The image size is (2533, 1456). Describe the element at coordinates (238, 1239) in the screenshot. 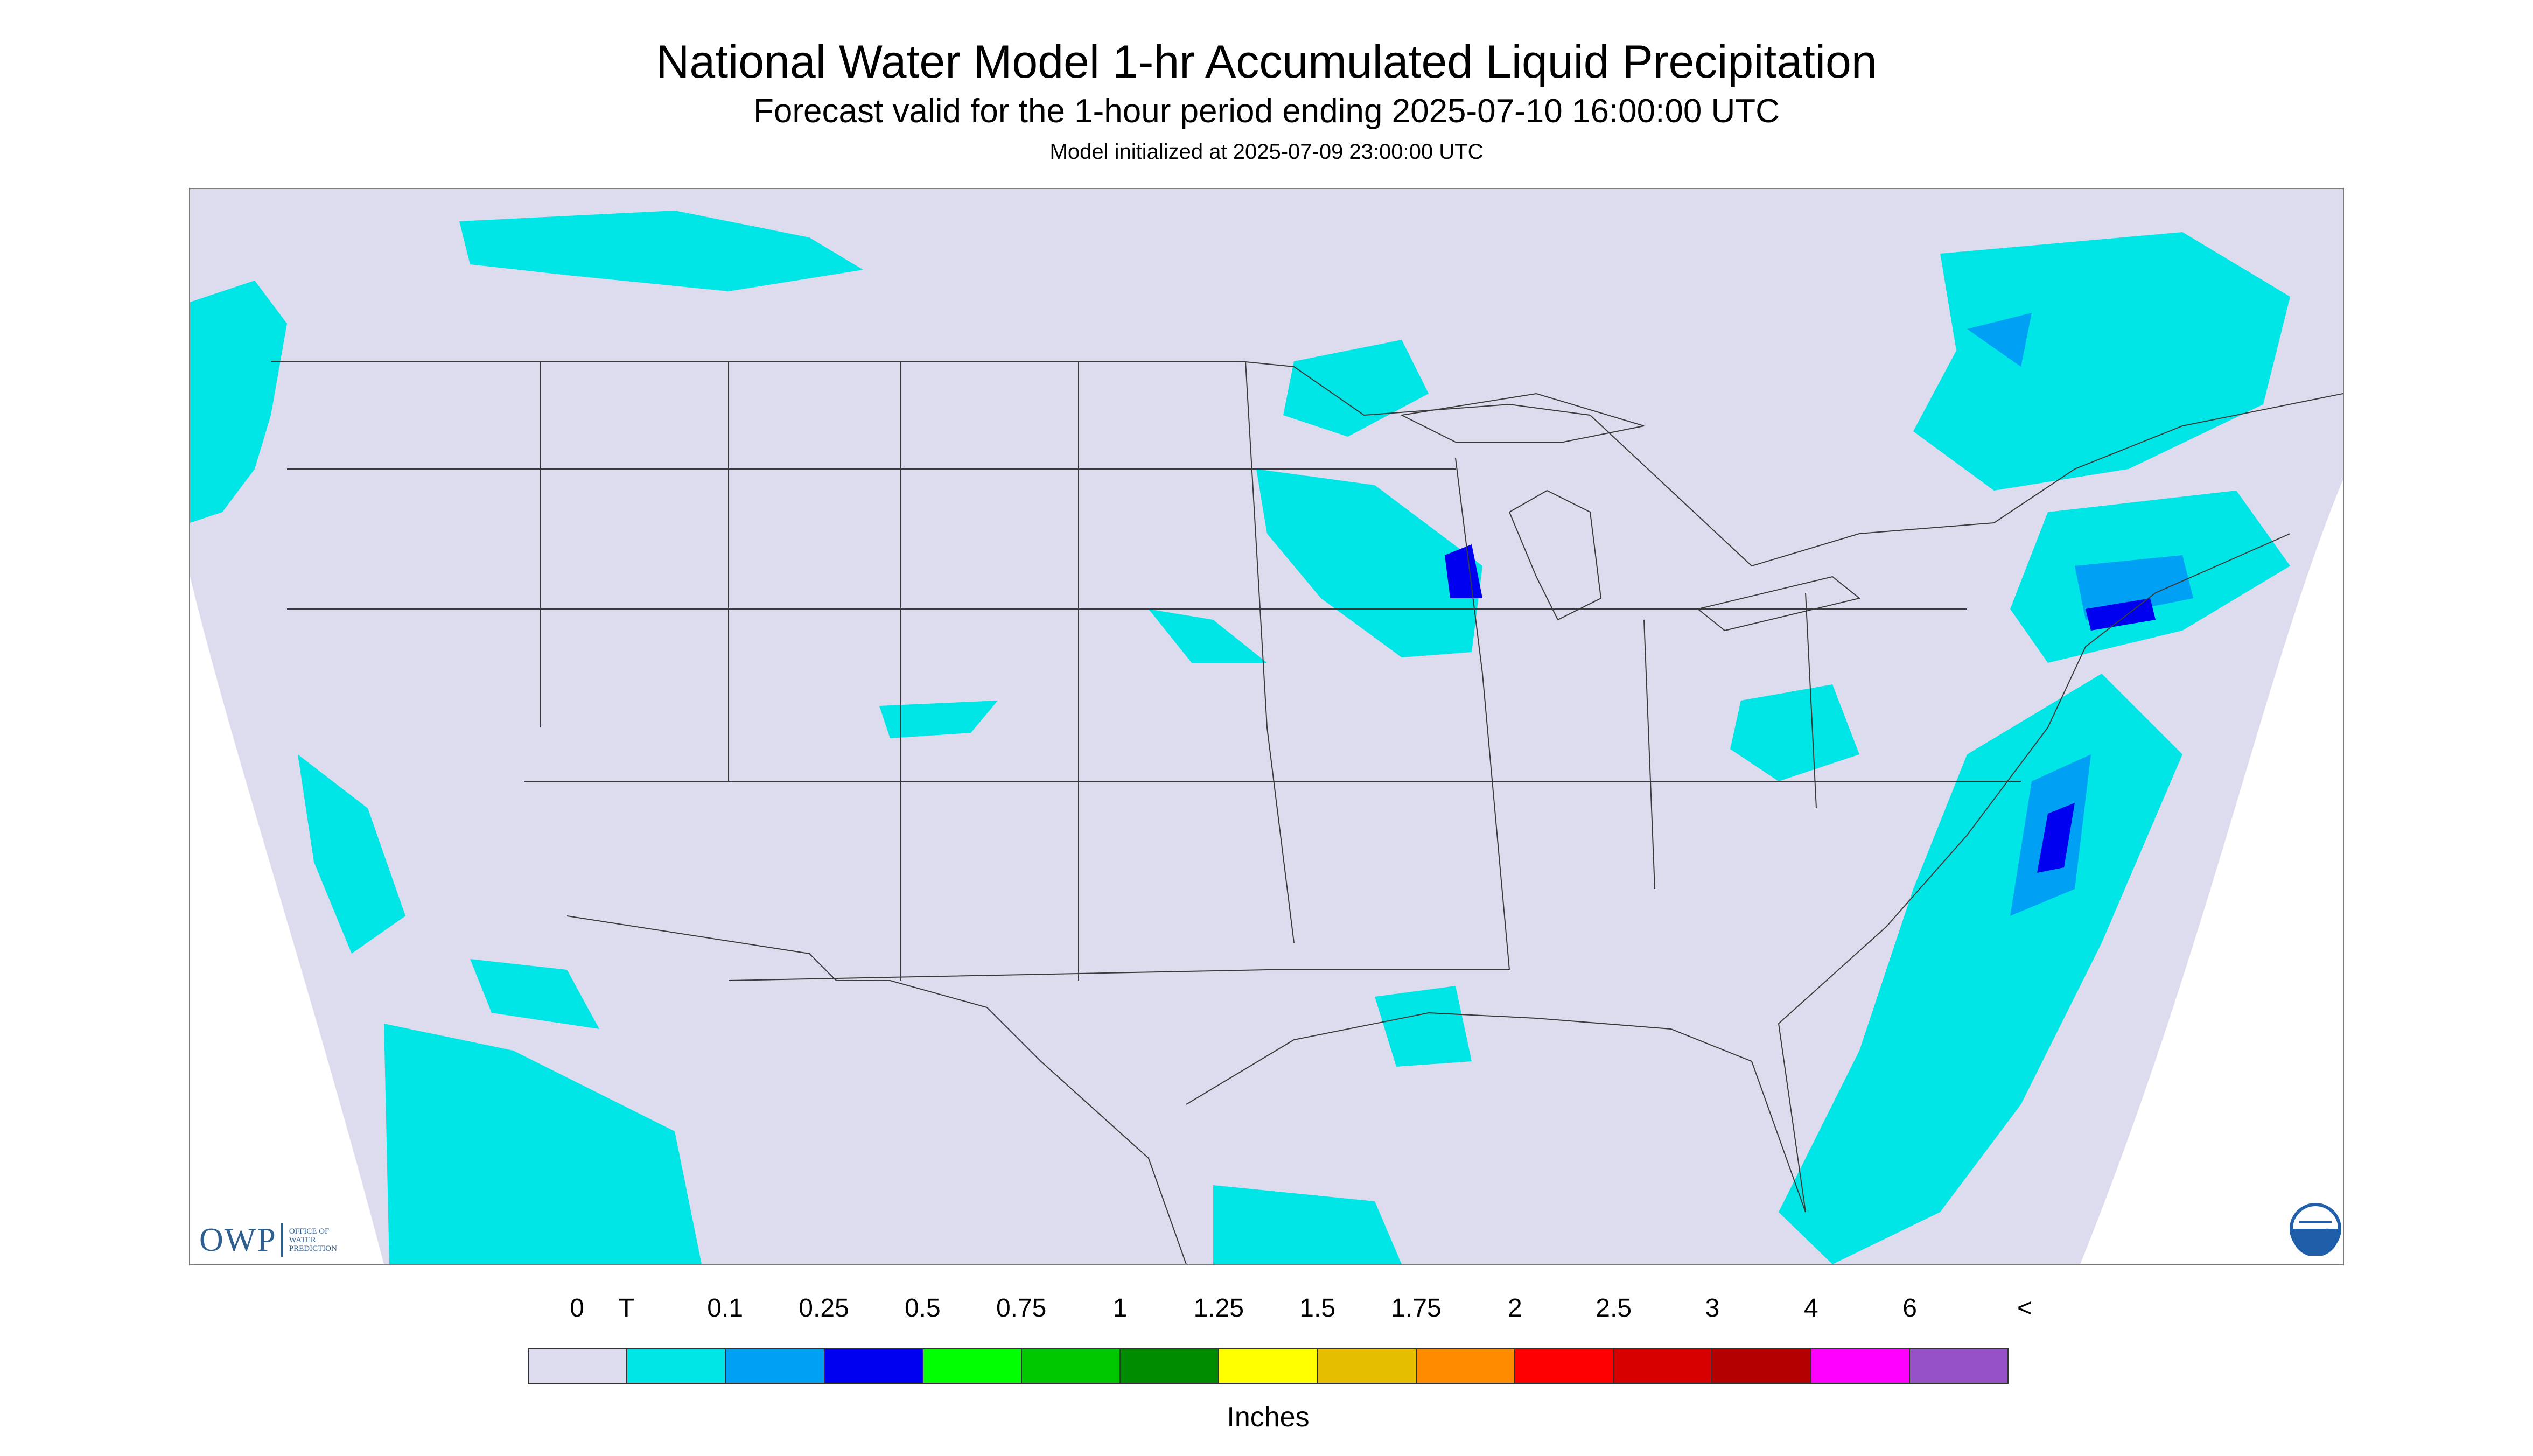

I see `owp-logo-mark: OWP` at that location.